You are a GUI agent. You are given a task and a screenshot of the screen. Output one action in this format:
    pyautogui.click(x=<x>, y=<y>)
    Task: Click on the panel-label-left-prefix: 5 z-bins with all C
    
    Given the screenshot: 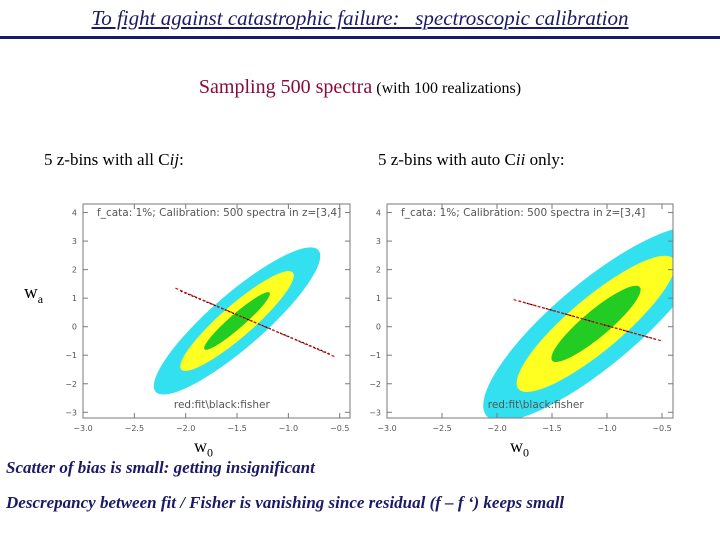 What is the action you would take?
    pyautogui.click(x=107, y=159)
    